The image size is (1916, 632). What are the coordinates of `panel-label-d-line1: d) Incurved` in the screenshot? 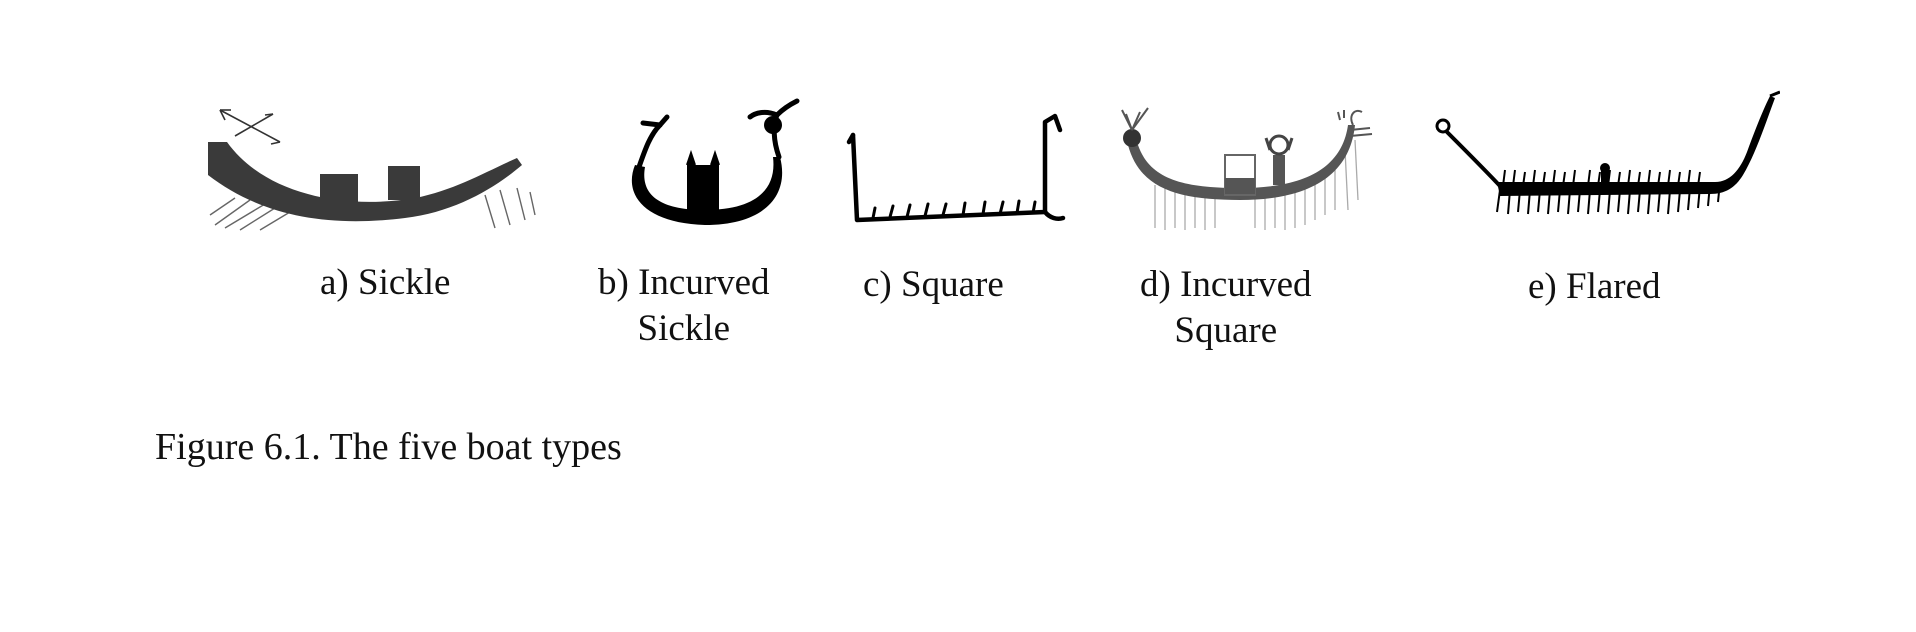 It's located at (1226, 284).